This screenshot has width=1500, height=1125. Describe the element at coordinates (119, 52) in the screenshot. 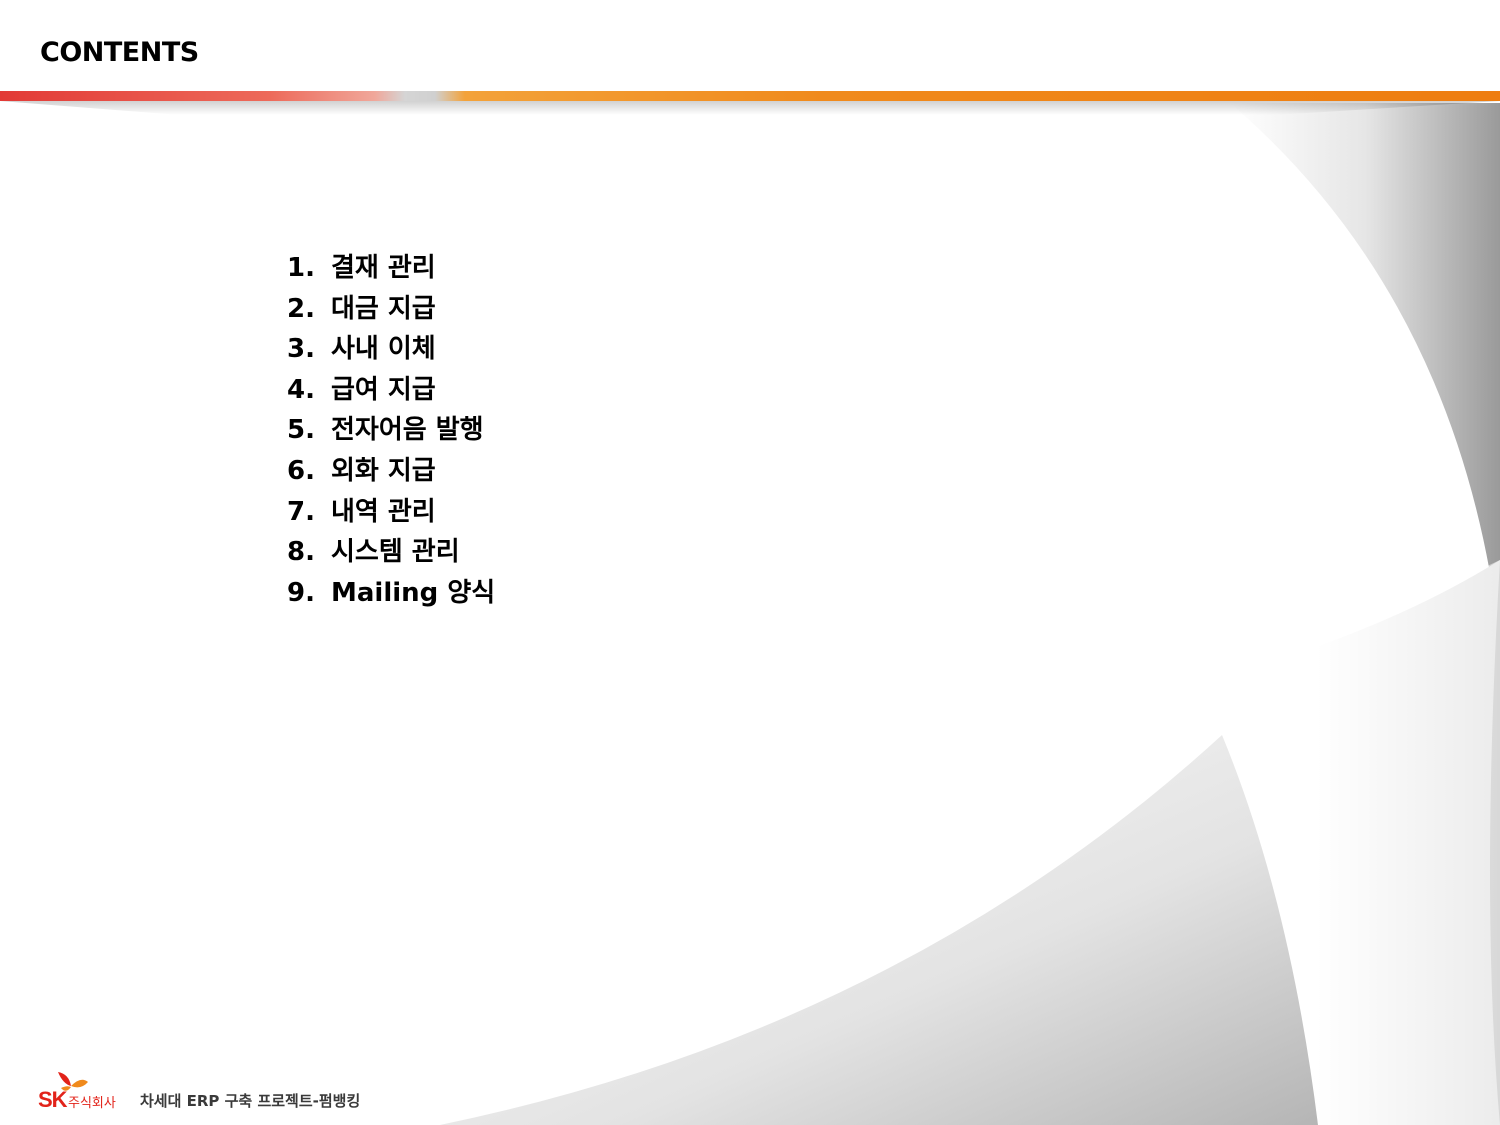

I see `slide-title: CONTENTS` at that location.